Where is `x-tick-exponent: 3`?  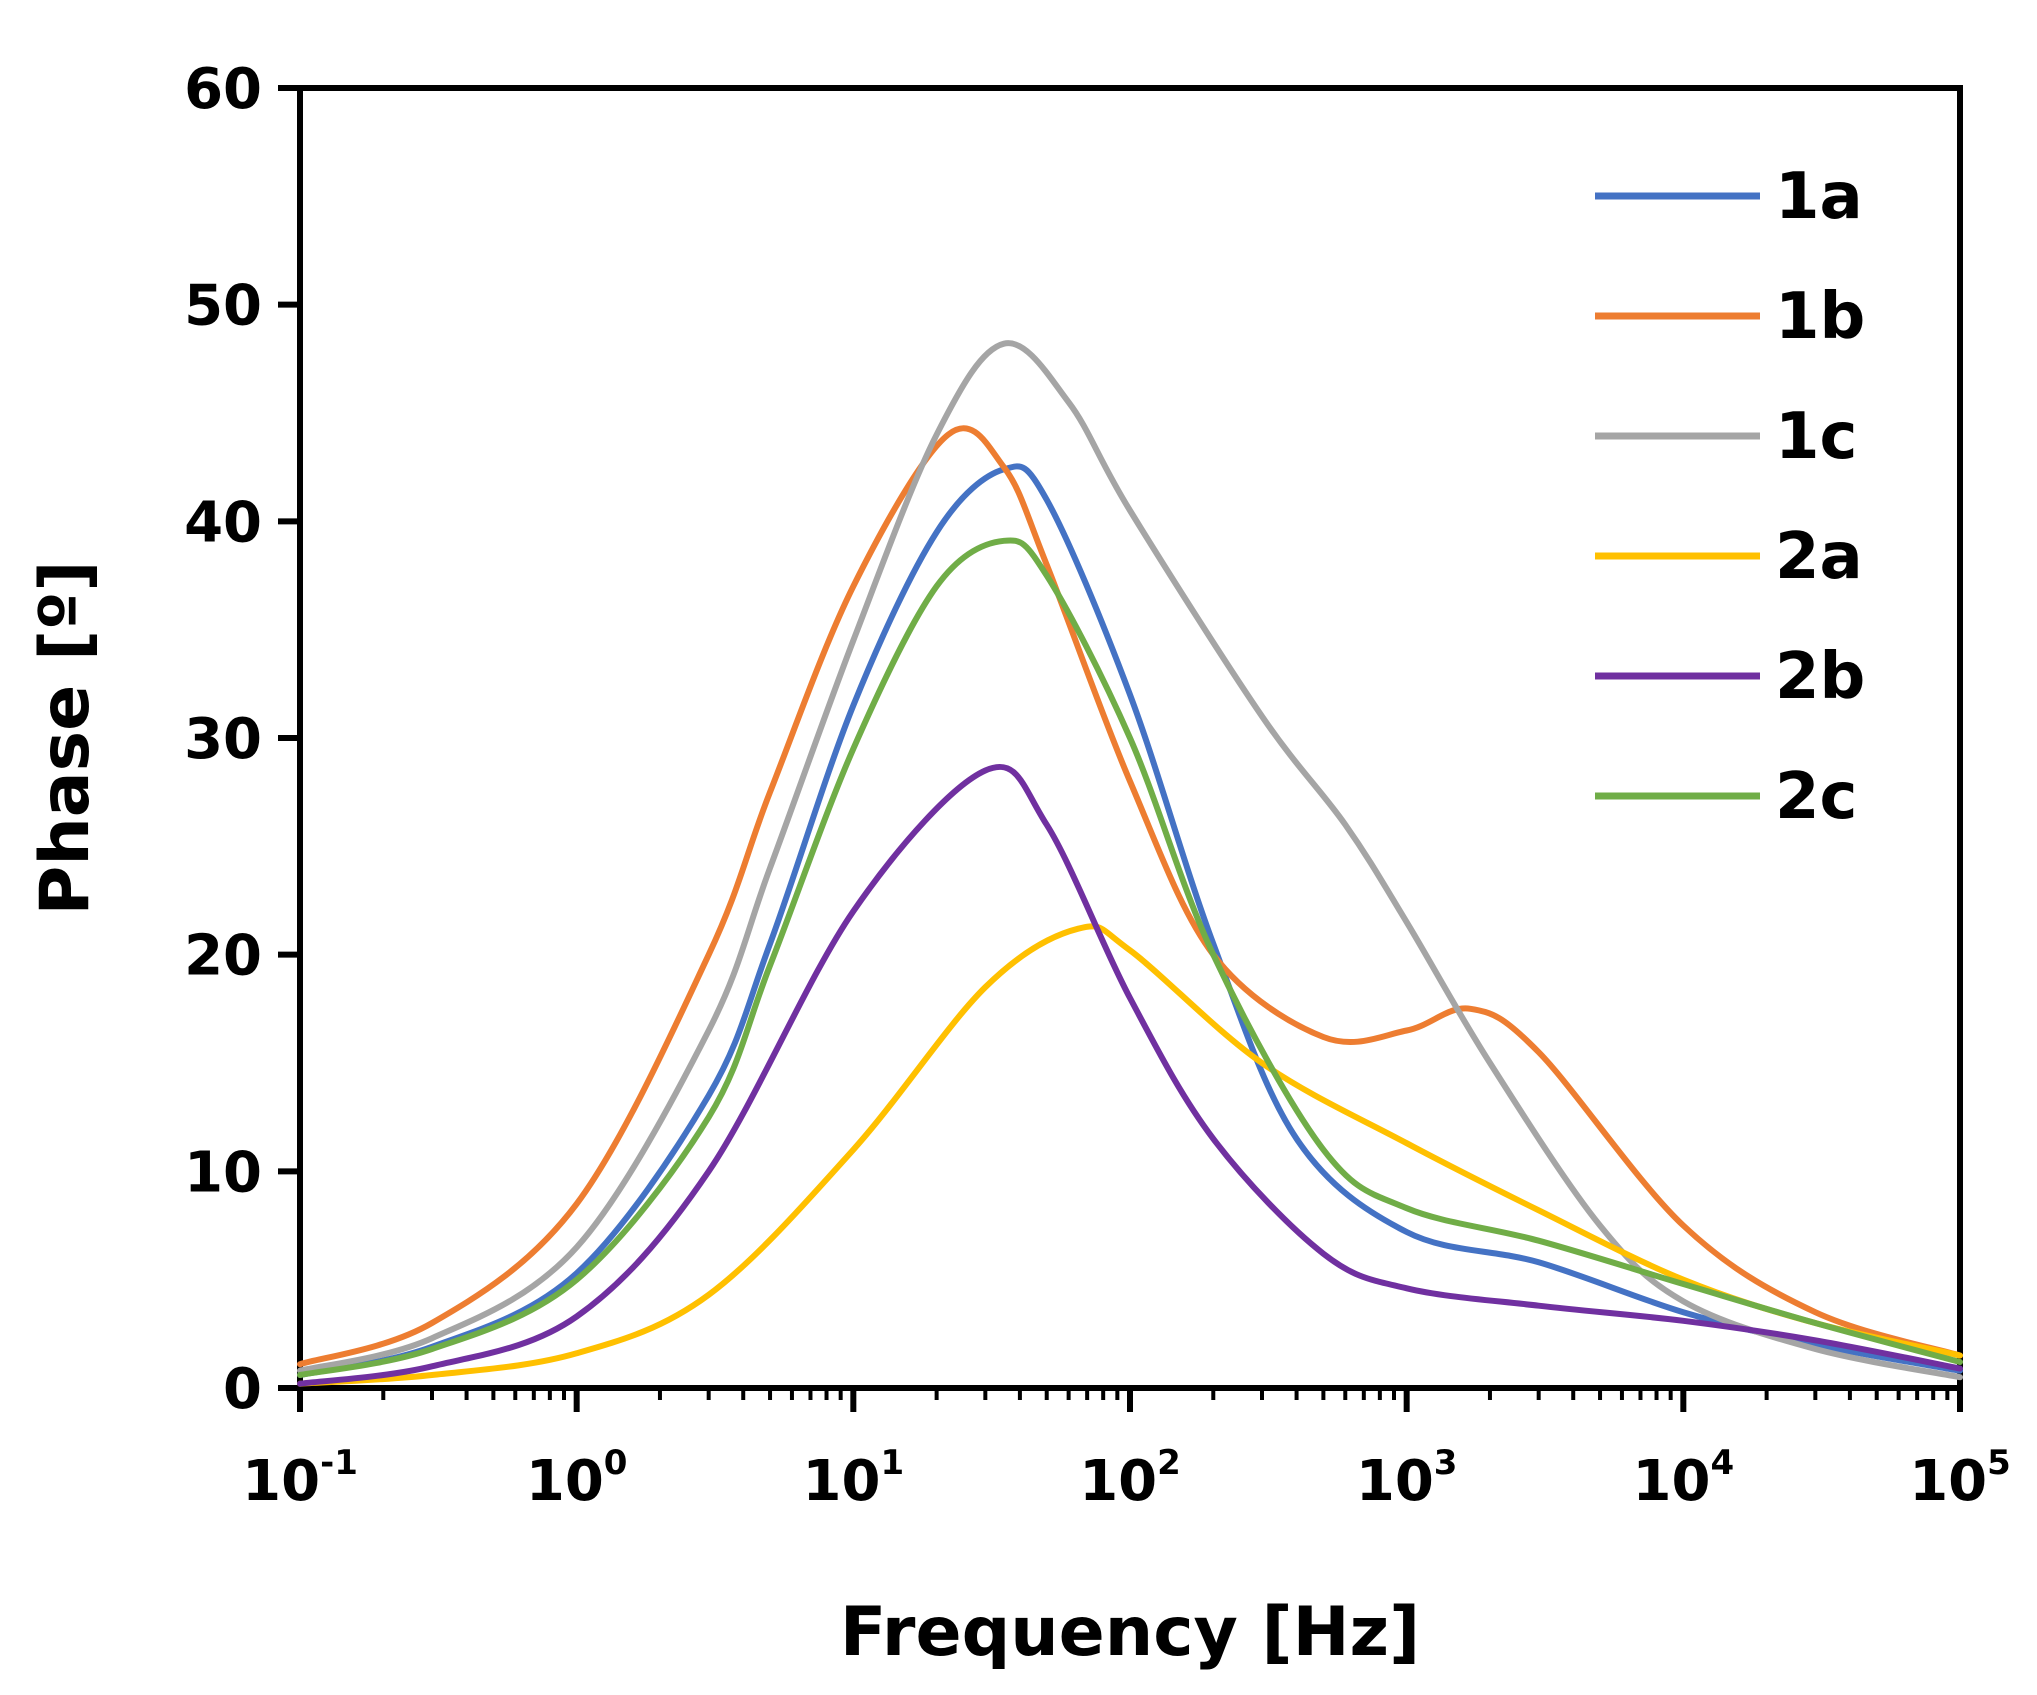
x-tick-exponent: 3 is located at coordinates (1446, 1463).